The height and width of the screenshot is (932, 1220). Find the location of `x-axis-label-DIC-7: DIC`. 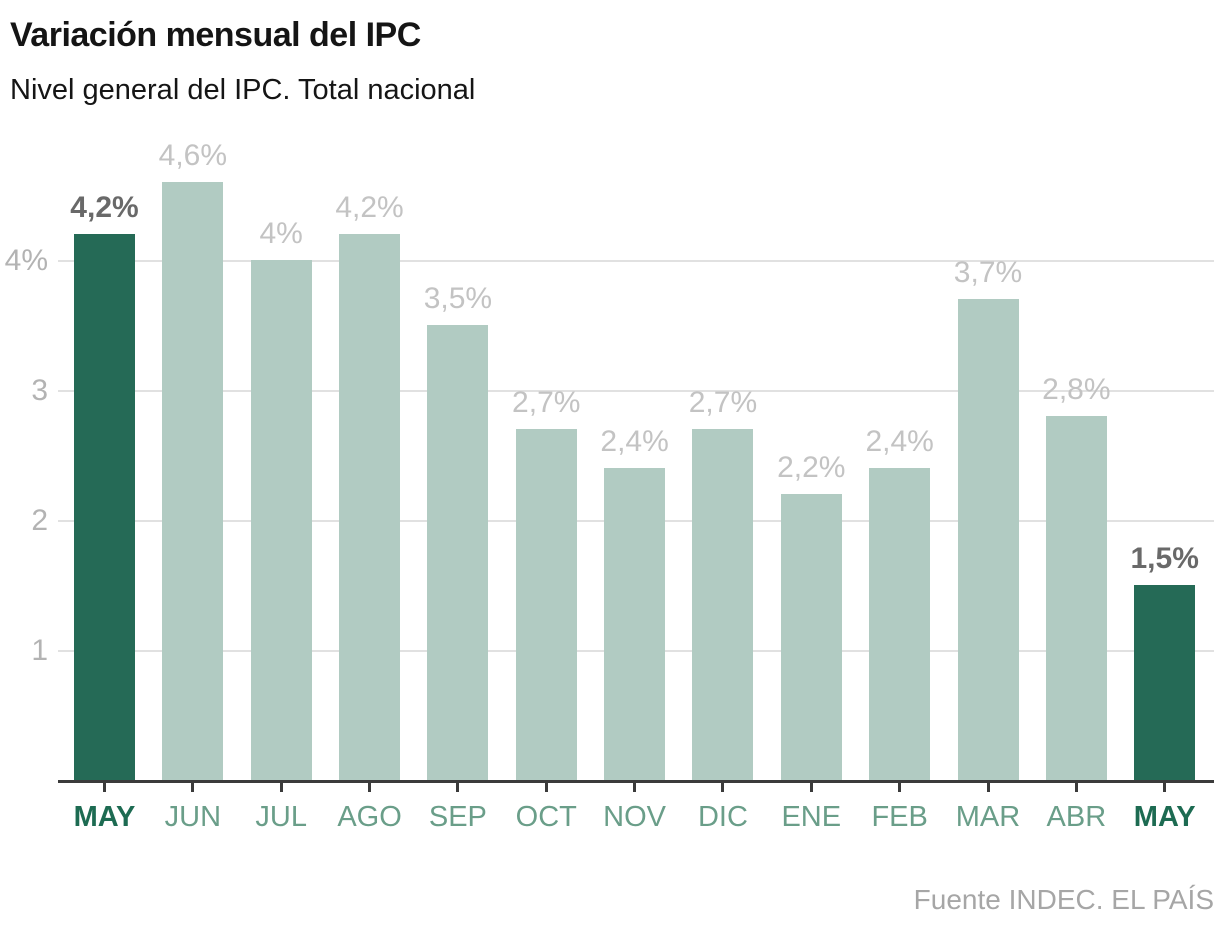

x-axis-label-DIC-7: DIC is located at coordinates (722, 817).